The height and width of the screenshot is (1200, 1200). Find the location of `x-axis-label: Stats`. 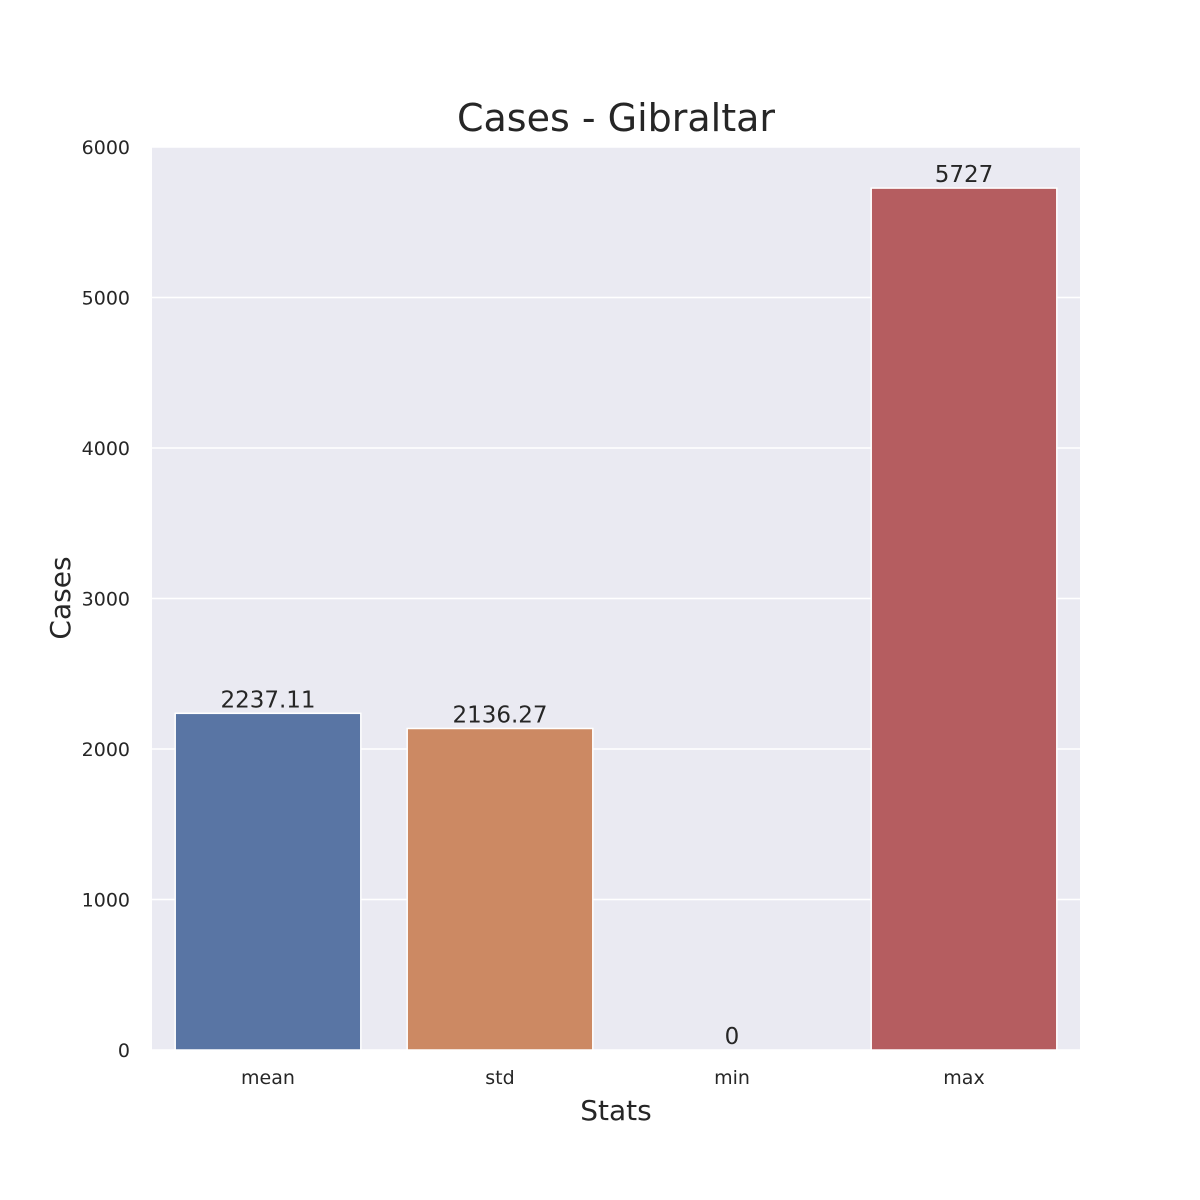

x-axis-label: Stats is located at coordinates (615, 1110).